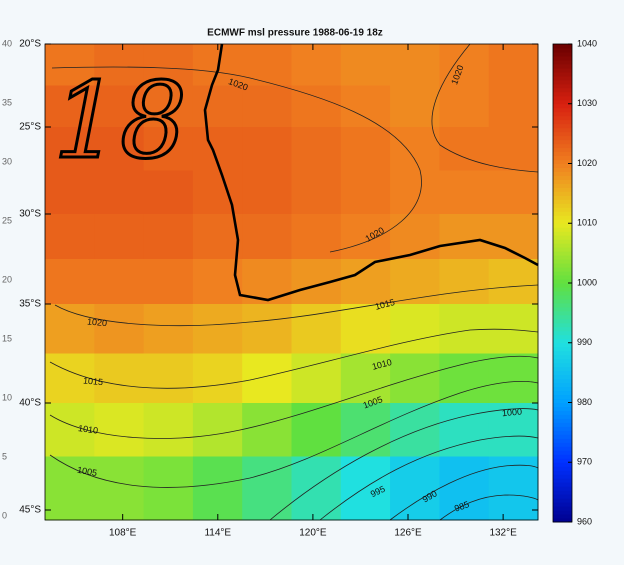 The image size is (624, 565). Describe the element at coordinates (30, 304) in the screenshot. I see `y-tick-label: 35°S` at that location.